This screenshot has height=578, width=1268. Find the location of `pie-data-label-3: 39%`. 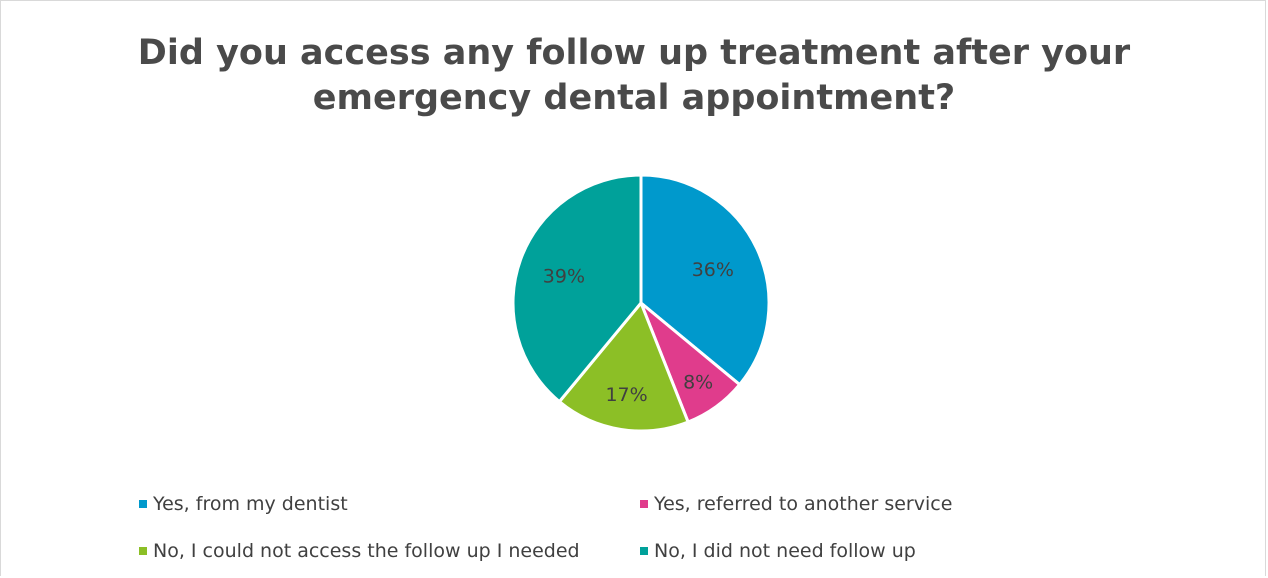

pie-data-label-3: 39% is located at coordinates (564, 276).